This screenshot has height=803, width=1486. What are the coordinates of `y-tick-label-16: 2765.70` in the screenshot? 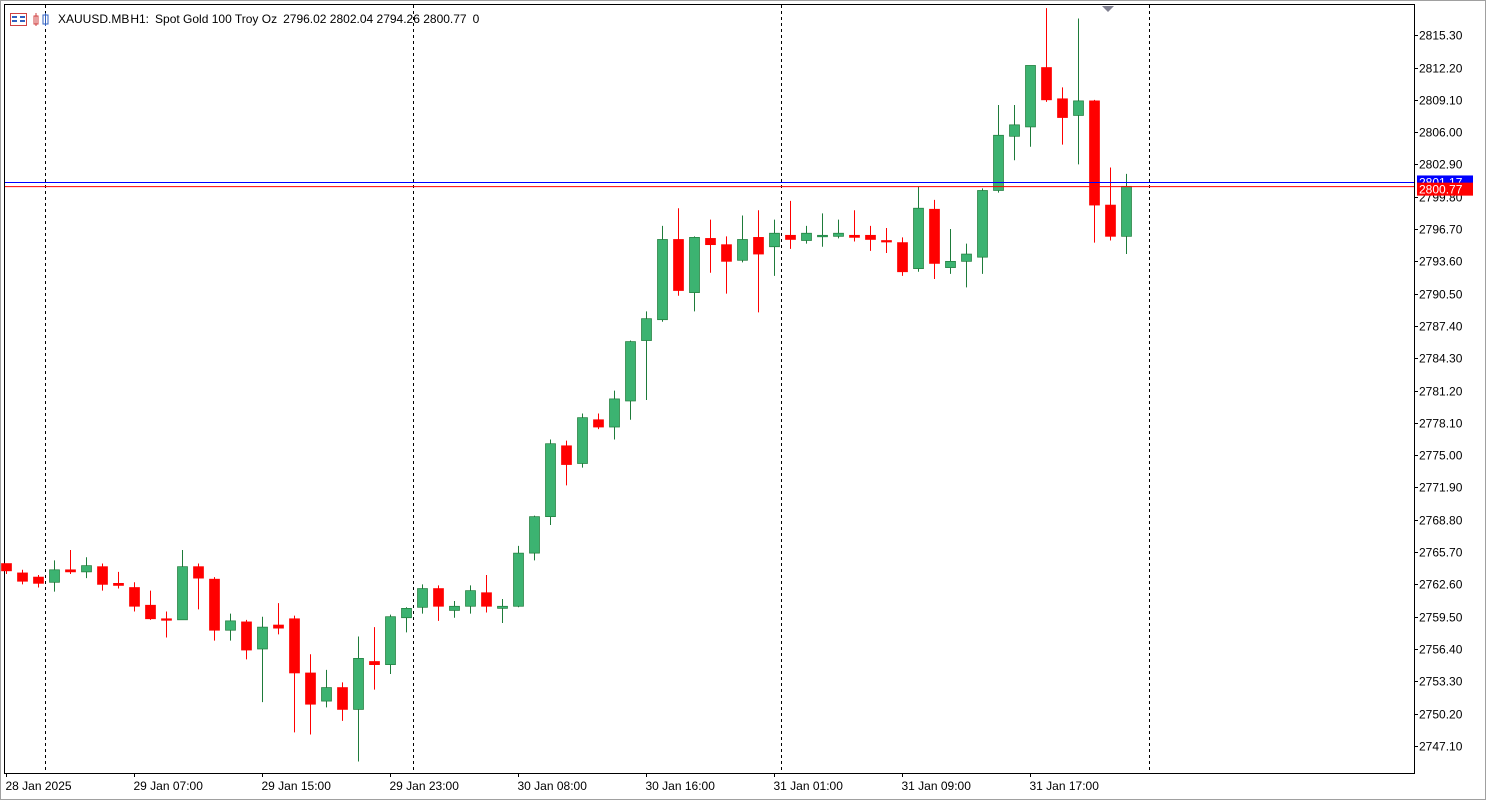 It's located at (1441, 553).